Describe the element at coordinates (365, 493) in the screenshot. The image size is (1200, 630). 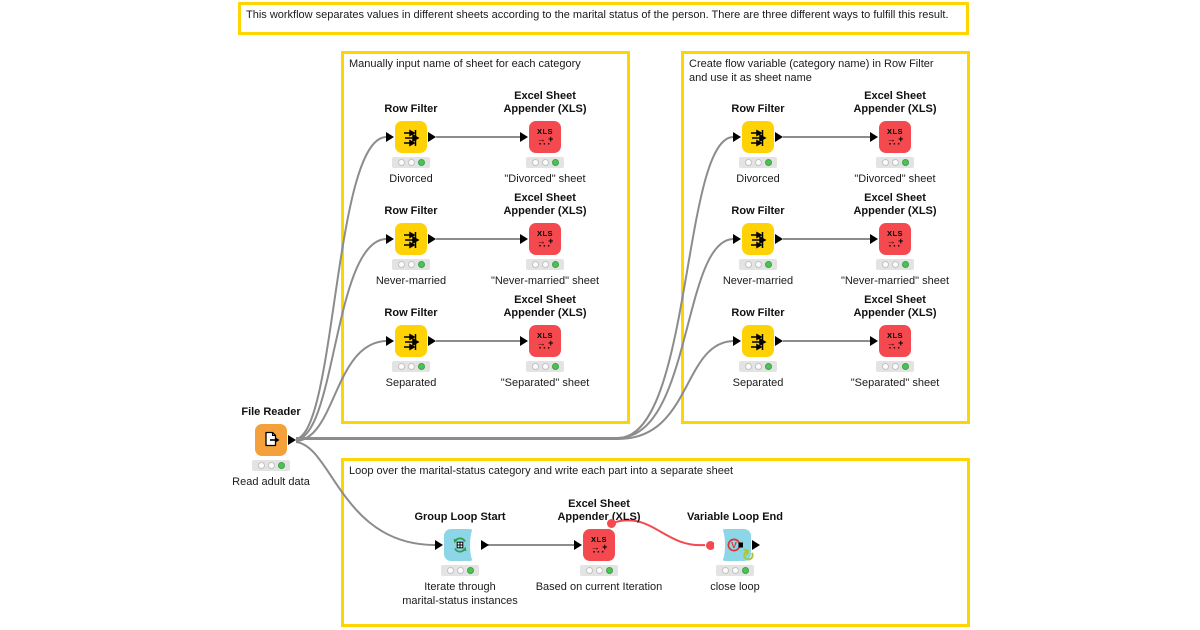
I see `connection-filereader-grouploopstart` at that location.